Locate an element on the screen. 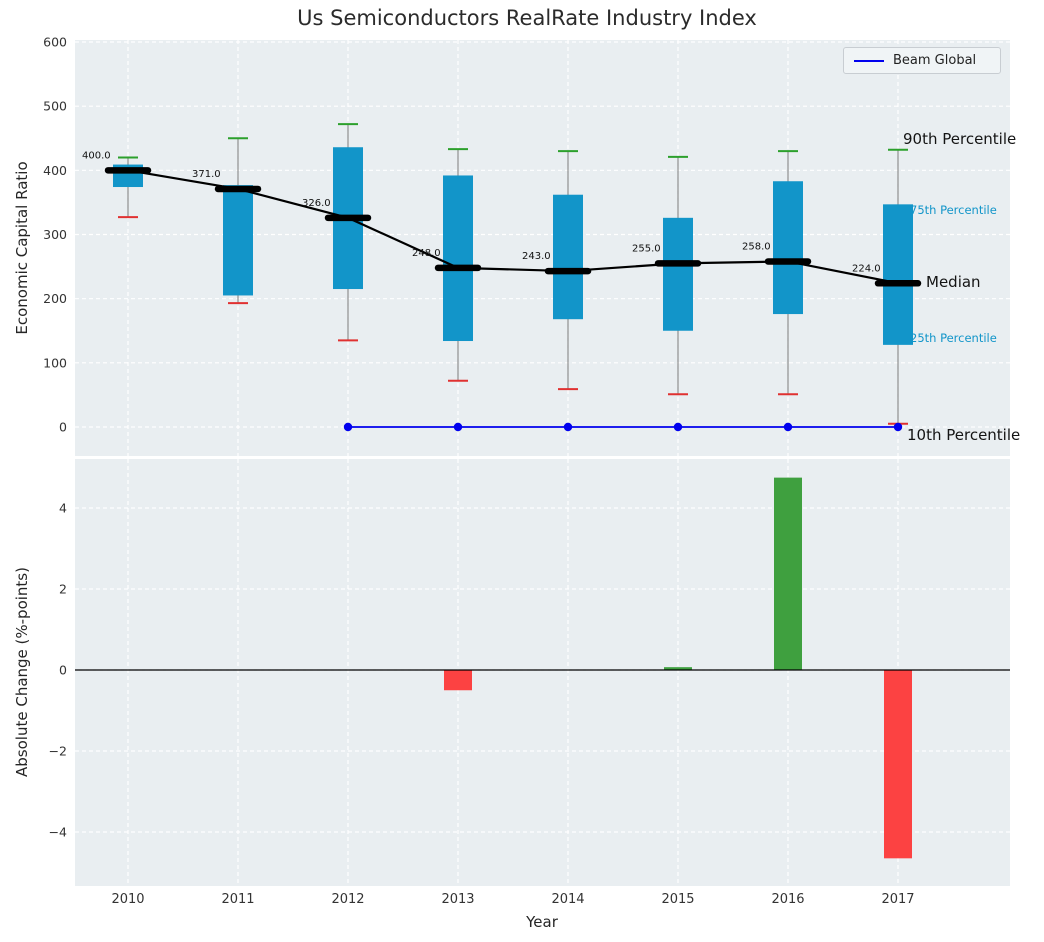 The width and height of the screenshot is (1044, 942). median-value-label-2013: 248.0 is located at coordinates (426, 253).